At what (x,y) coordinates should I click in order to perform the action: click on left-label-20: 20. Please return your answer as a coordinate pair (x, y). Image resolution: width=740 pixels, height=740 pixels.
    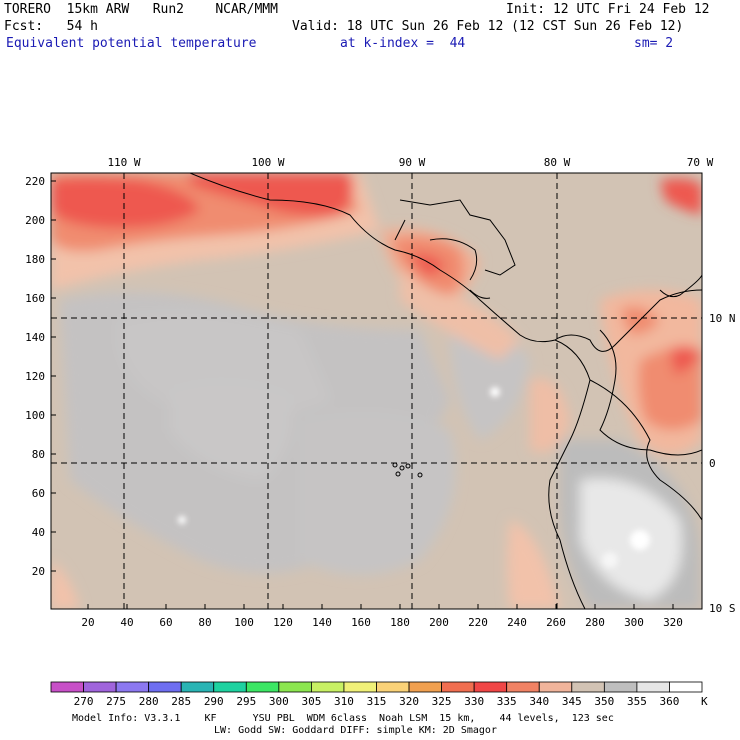
    Looking at the image, I should click on (38, 571).